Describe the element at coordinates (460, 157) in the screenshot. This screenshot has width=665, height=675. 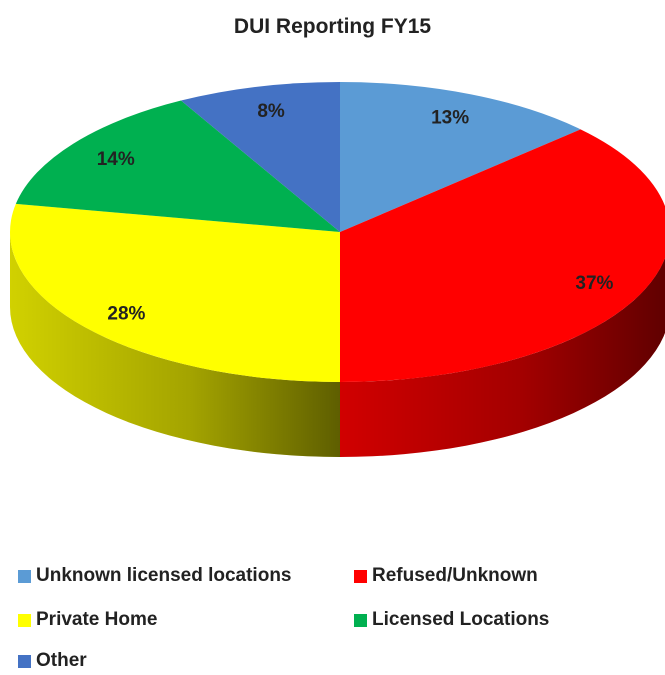
I see `pie-slice-unknown-licensed-locations` at that location.